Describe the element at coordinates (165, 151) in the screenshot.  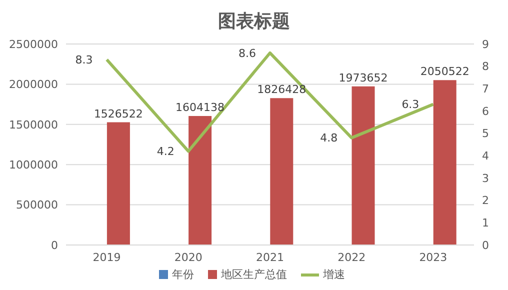
I see `data-label: 4.2` at that location.